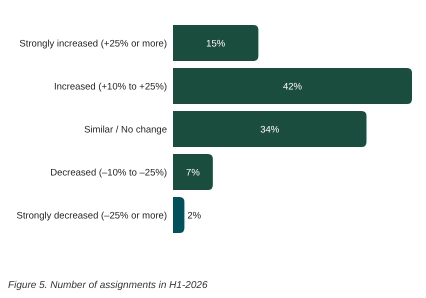  What do you see at coordinates (93, 44) in the screenshot?
I see `y-tick-label: Strongly increased (+25% or more)` at bounding box center [93, 44].